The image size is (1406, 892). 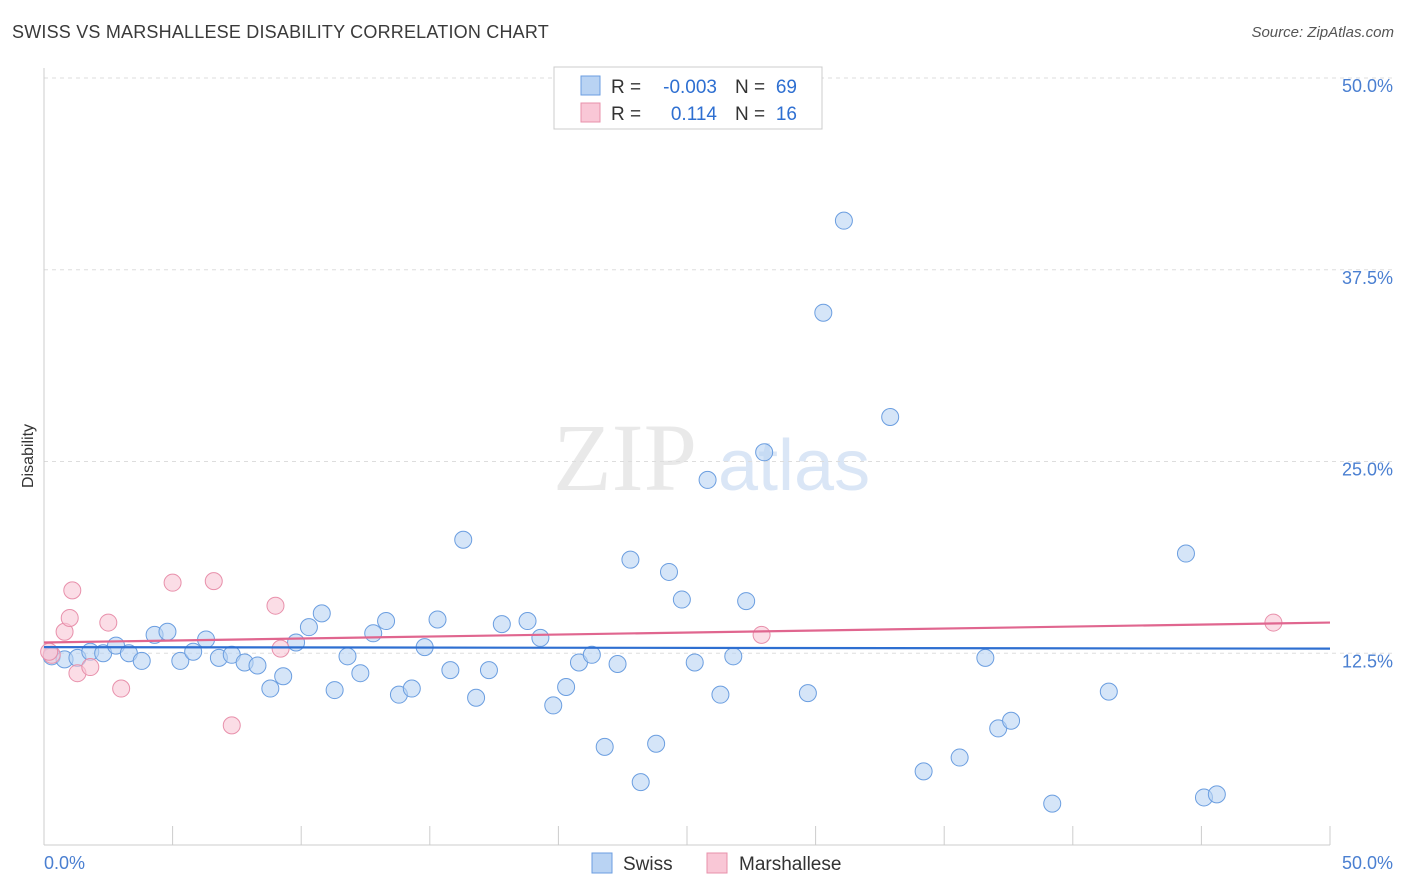 I want to click on legend-n-label-swiss: N =, so click(x=750, y=87).